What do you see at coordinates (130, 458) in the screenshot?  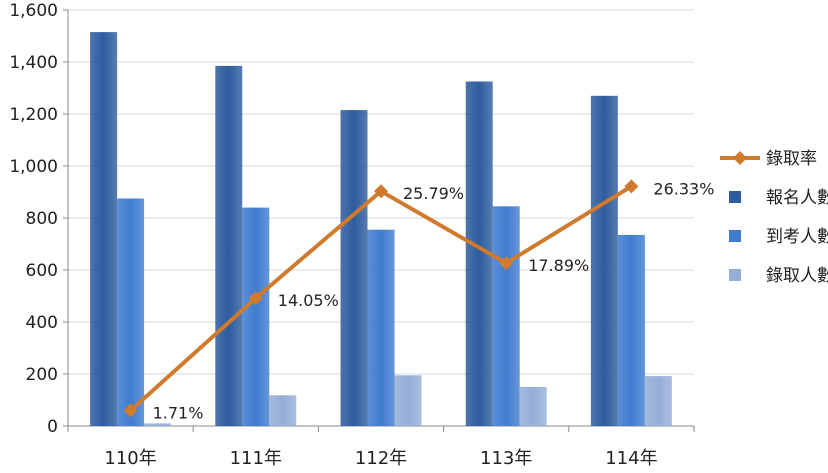 I see `x-tick-label: 110年` at bounding box center [130, 458].